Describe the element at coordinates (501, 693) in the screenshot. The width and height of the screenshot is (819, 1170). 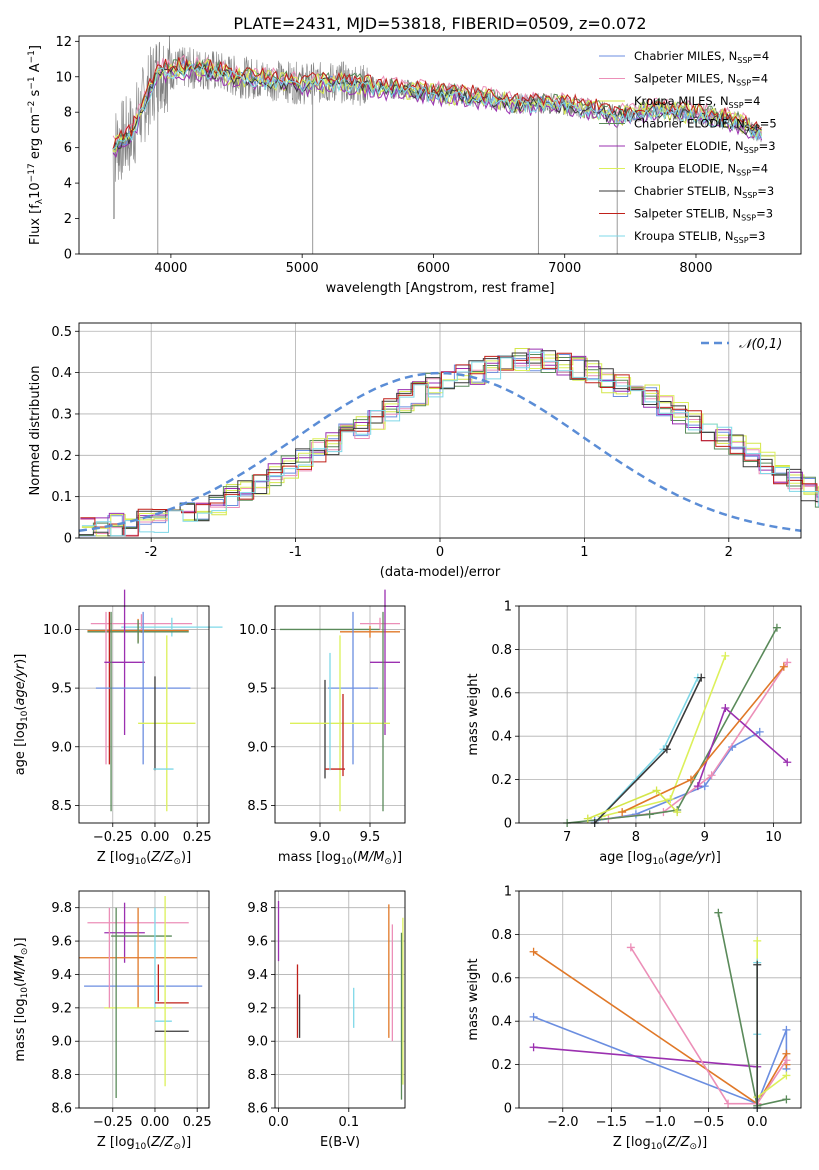
I see `y-tick-label: 0.6` at that location.